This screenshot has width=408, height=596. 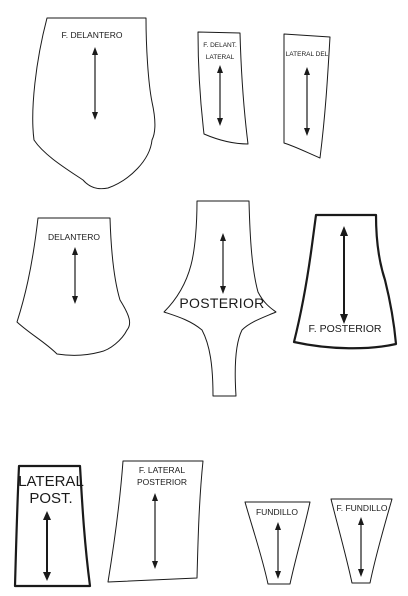 What do you see at coordinates (345, 329) in the screenshot?
I see `label-f-posterior: F. POSTERIOR` at bounding box center [345, 329].